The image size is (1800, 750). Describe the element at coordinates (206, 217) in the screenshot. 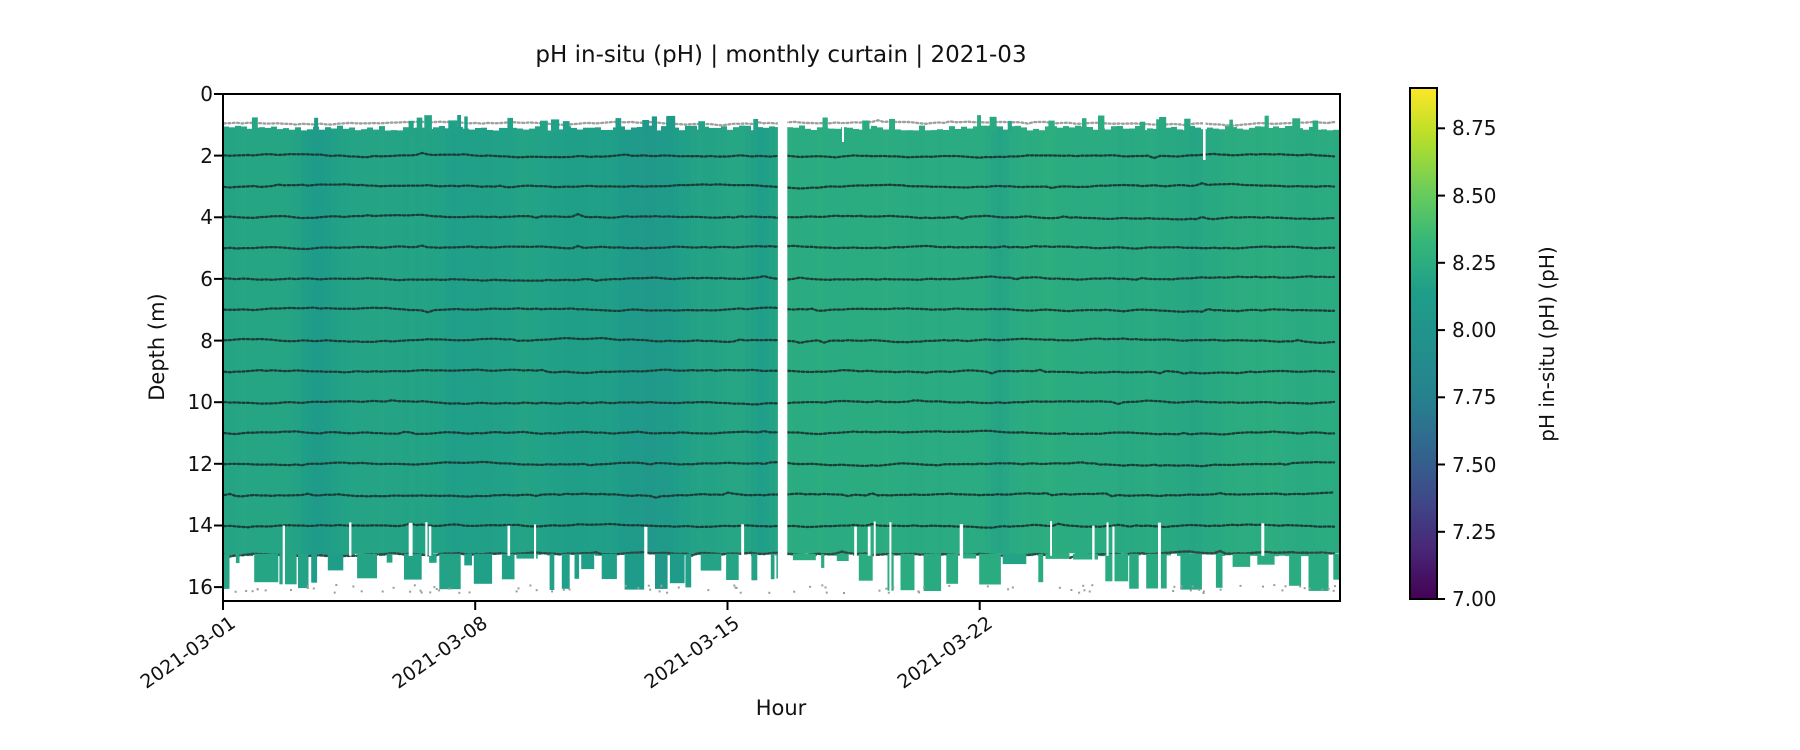

I see `y-tick-label: 4` at that location.